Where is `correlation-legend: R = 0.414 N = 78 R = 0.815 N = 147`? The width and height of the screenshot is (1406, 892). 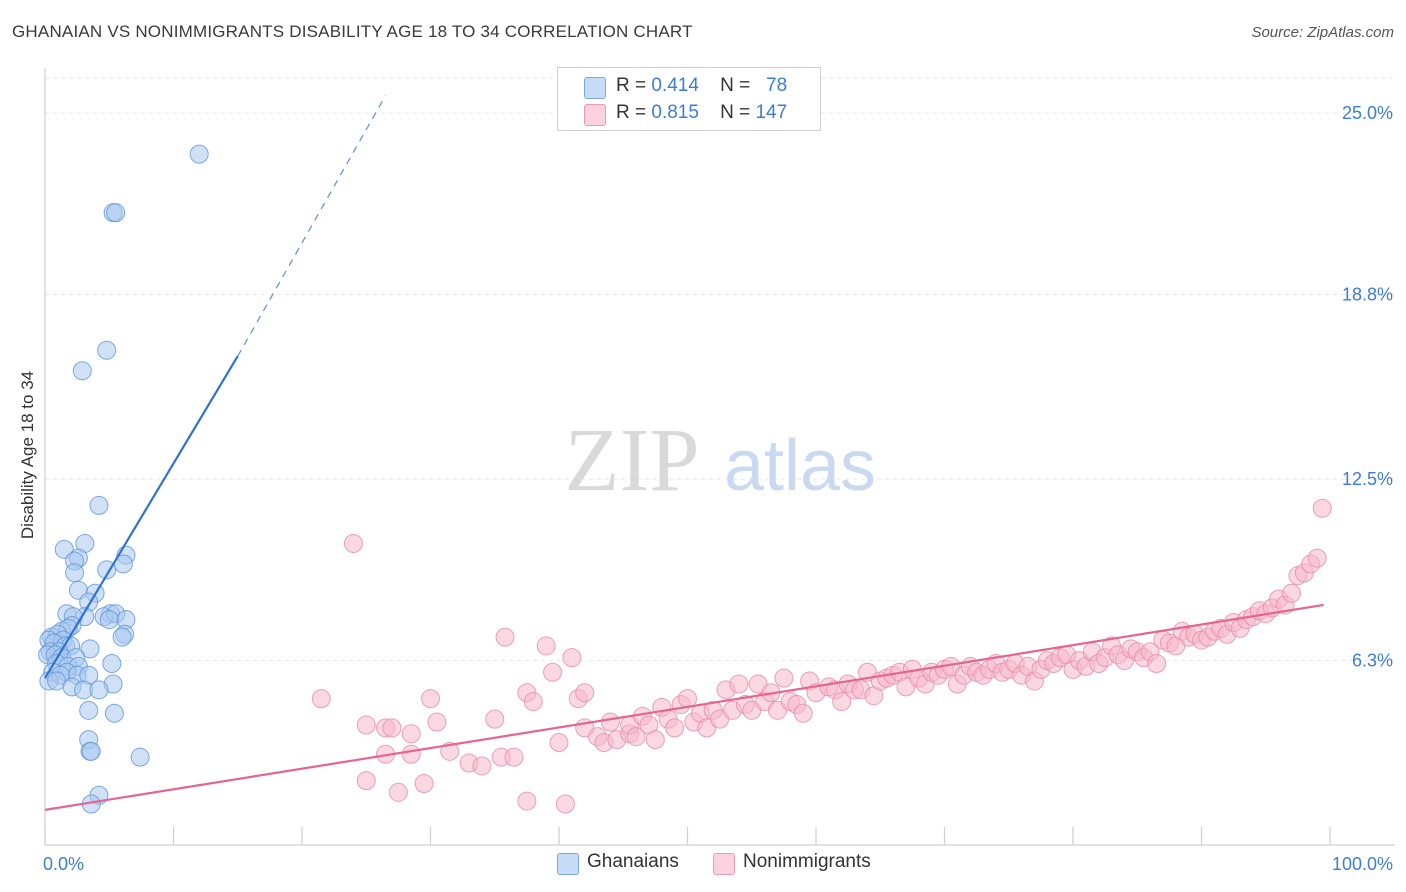 correlation-legend: R = 0.414 N = 78 R = 0.815 N = 147 is located at coordinates (689, 99).